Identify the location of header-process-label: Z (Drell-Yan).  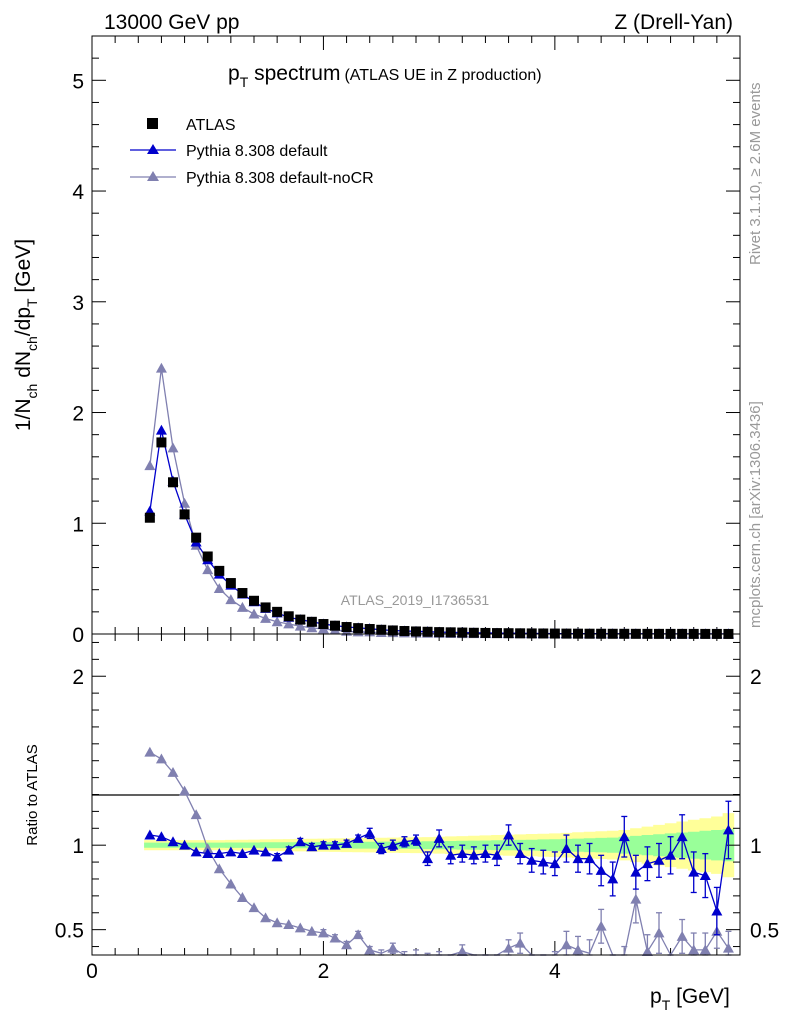
(673, 22).